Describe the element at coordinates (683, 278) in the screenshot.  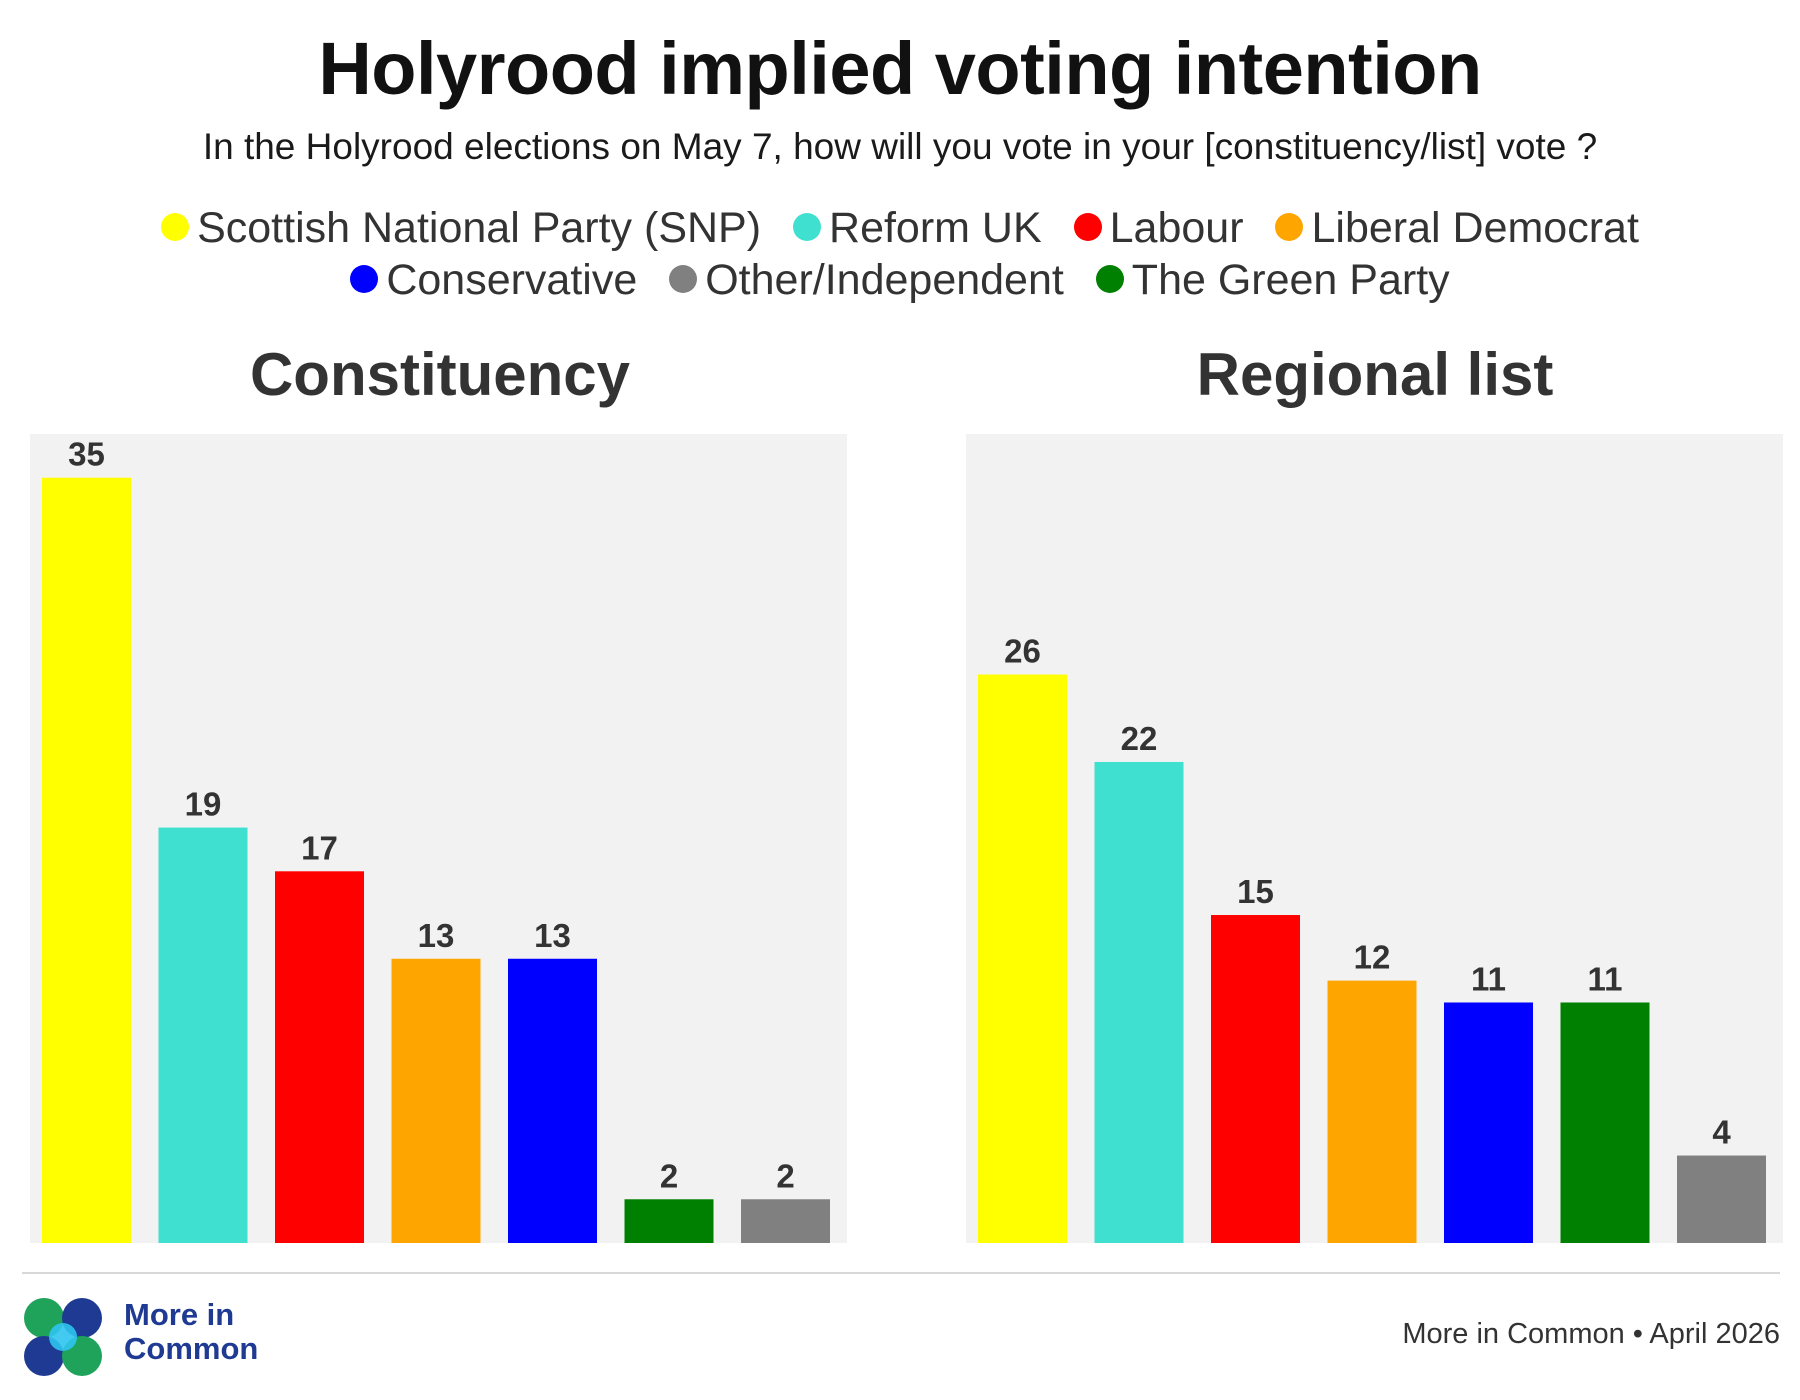
I see `legend-dot-other` at that location.